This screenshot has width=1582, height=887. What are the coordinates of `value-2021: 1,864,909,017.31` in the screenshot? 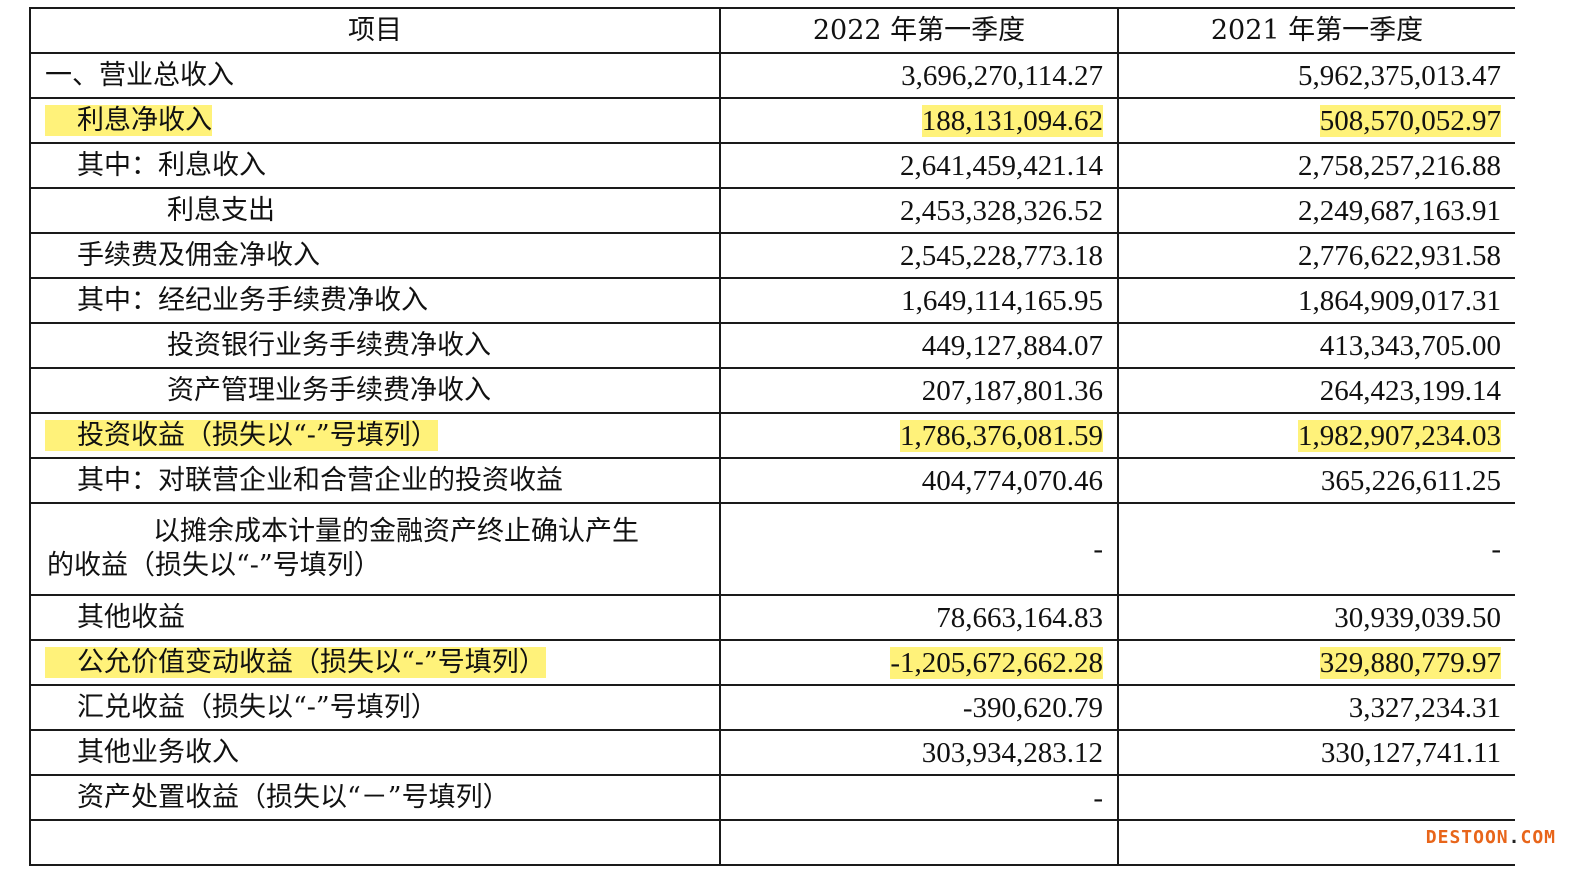 It's located at (1316, 300).